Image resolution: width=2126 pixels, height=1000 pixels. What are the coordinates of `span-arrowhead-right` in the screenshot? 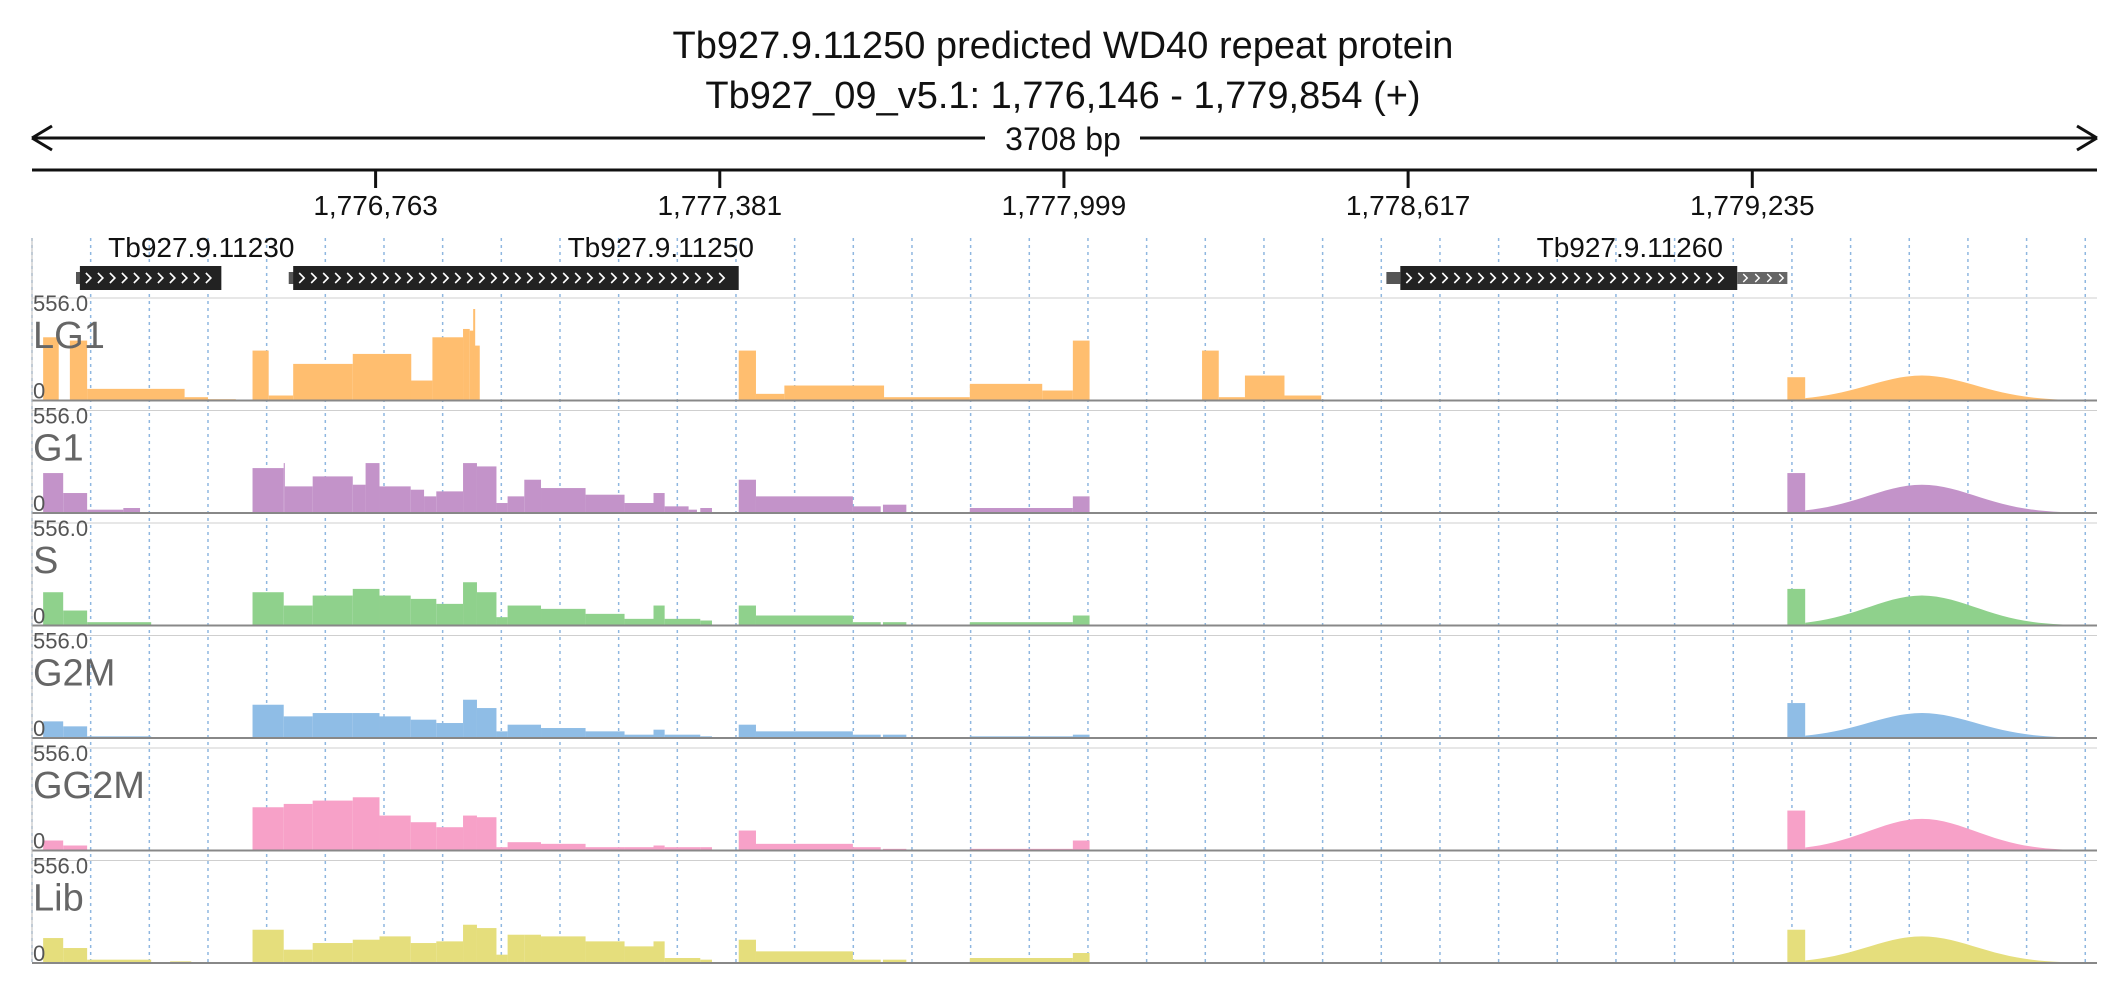 It's located at (2087, 138).